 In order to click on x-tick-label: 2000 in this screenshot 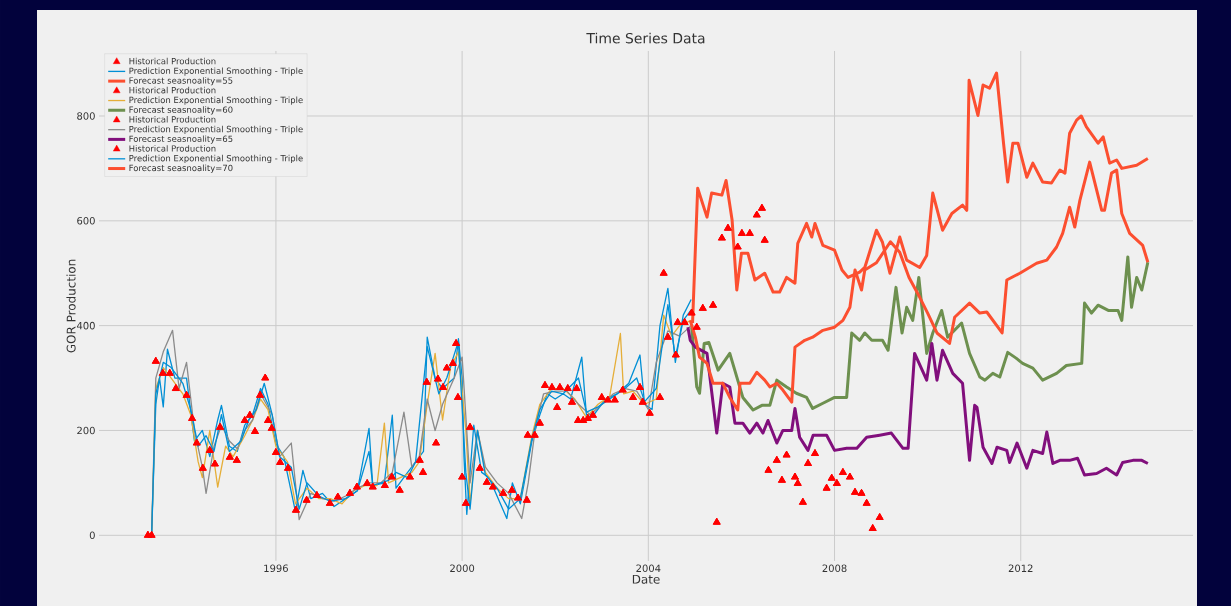, I will do `click(462, 568)`.